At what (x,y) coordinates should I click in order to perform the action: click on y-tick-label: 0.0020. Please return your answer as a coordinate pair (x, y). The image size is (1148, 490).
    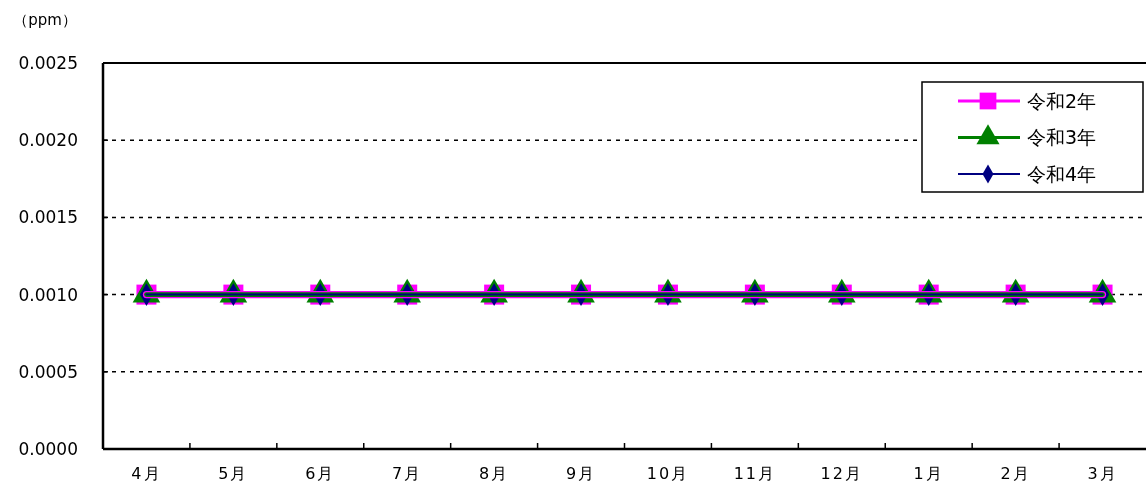
    Looking at the image, I should click on (48, 140).